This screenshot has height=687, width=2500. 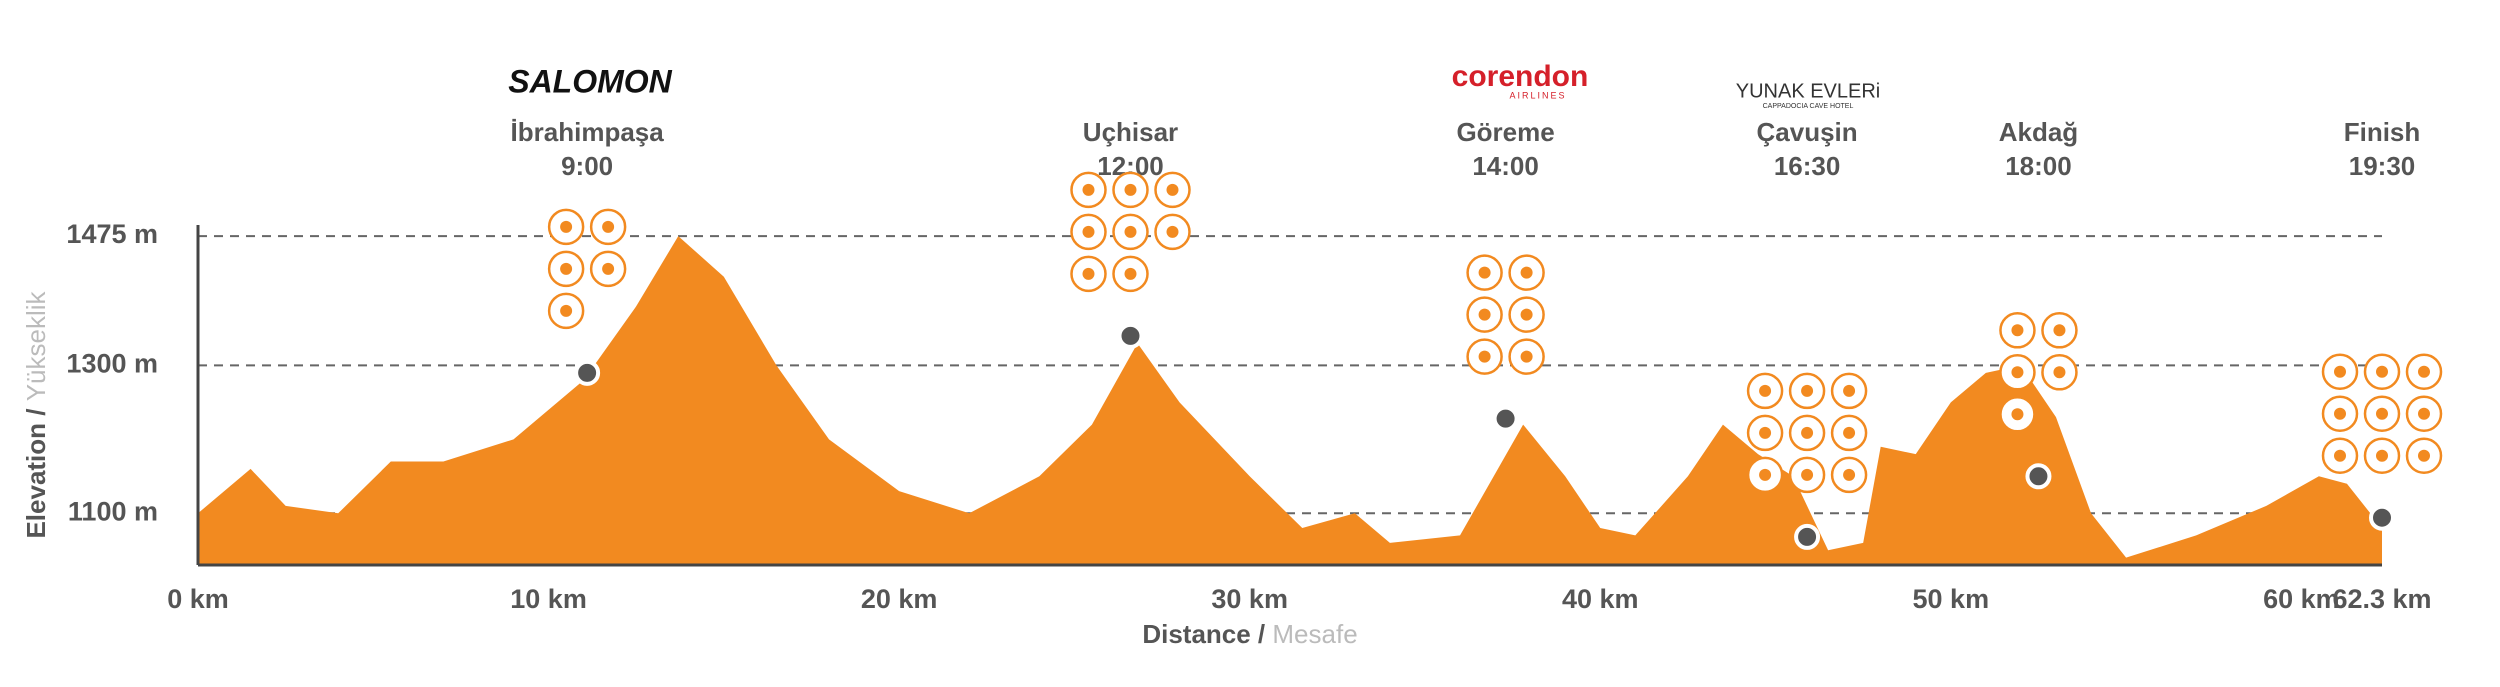 I want to click on x-label-secondary: Mesafe, so click(x=1314, y=634).